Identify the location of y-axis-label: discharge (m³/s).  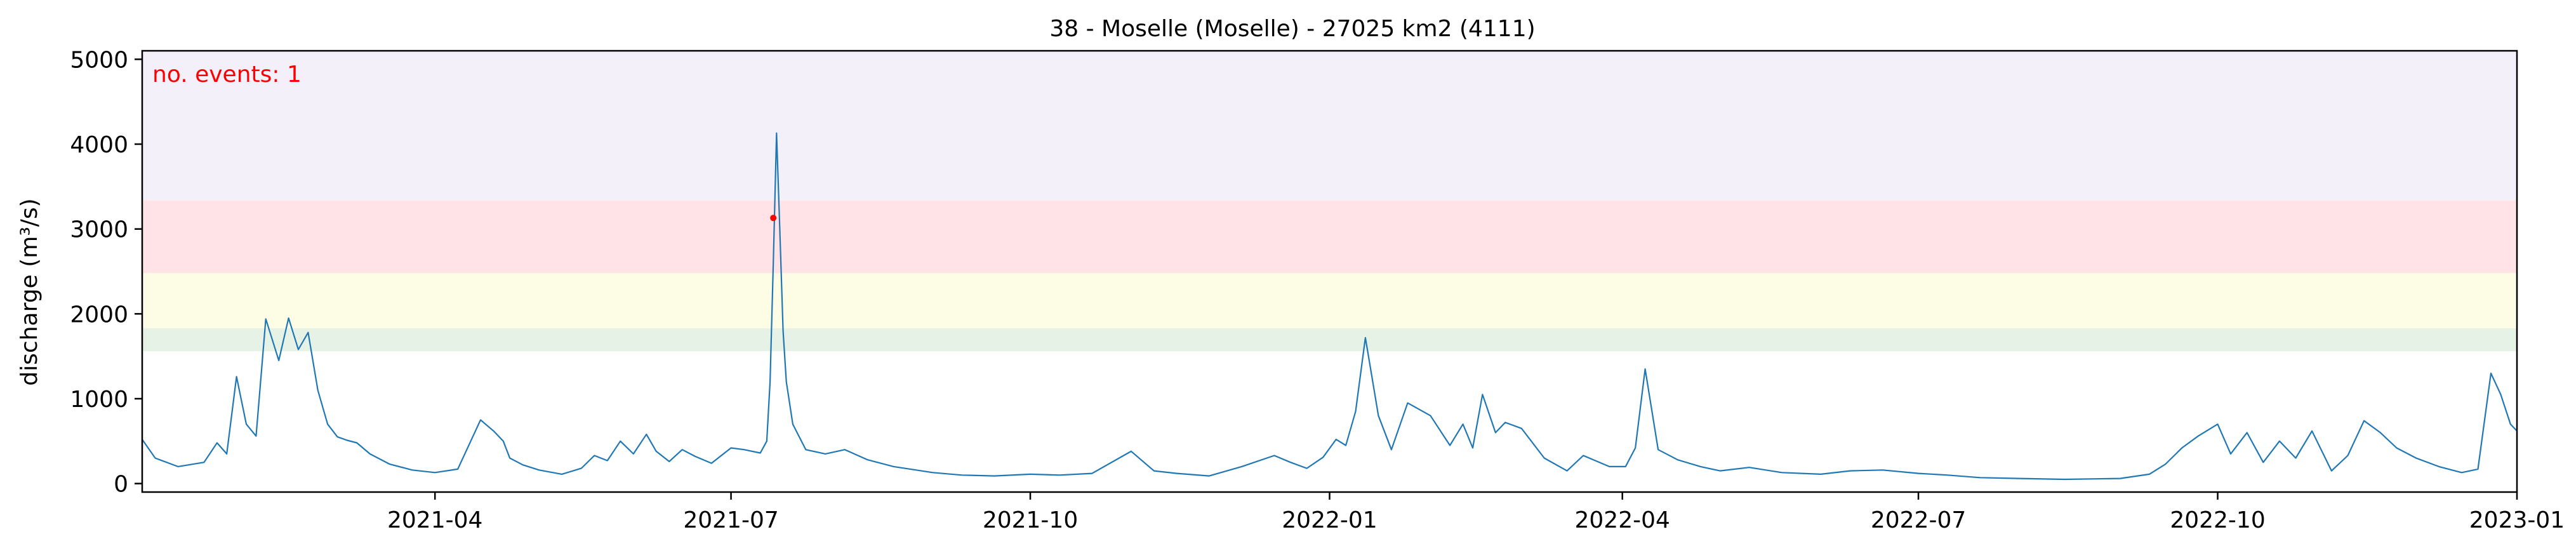
(30, 291).